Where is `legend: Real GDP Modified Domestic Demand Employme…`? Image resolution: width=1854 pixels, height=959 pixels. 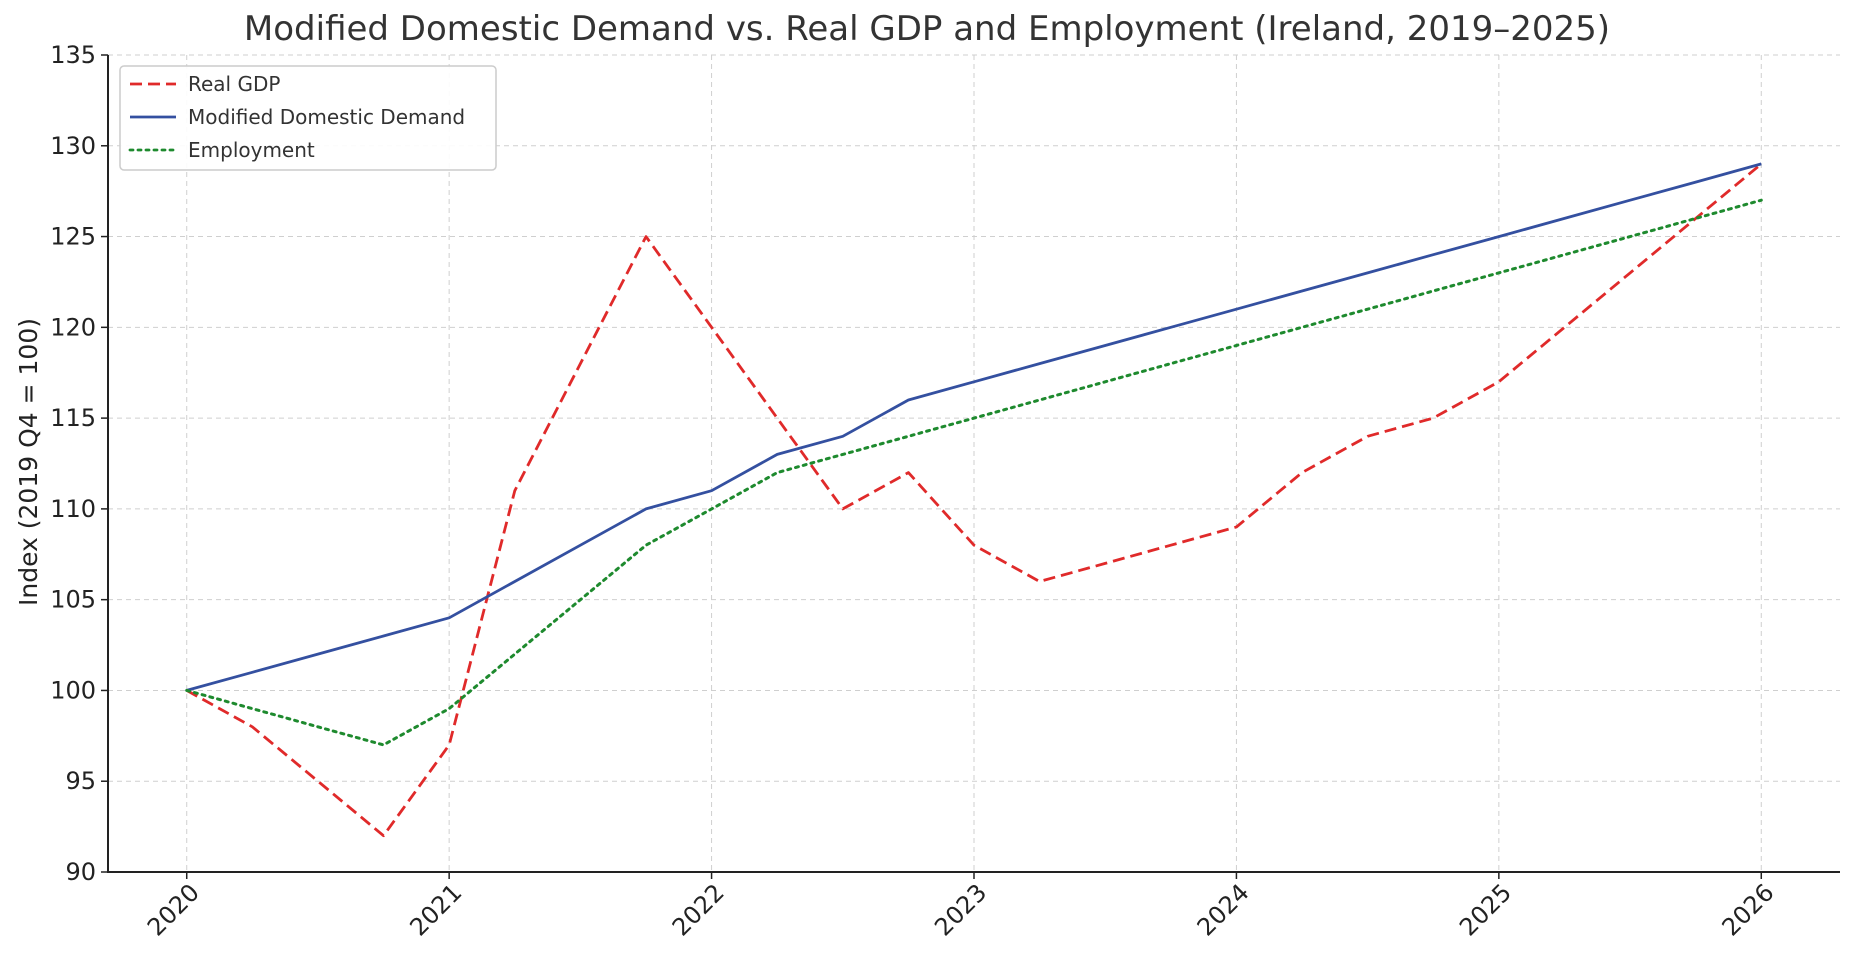 legend: Real GDP Modified Domestic Demand Employme… is located at coordinates (308, 118).